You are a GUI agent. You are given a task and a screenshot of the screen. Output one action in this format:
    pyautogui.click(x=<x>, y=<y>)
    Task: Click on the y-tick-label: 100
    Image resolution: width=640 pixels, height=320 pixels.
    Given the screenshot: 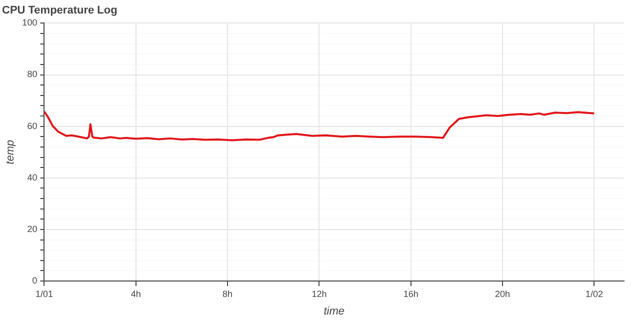 What is the action you would take?
    pyautogui.click(x=30, y=23)
    